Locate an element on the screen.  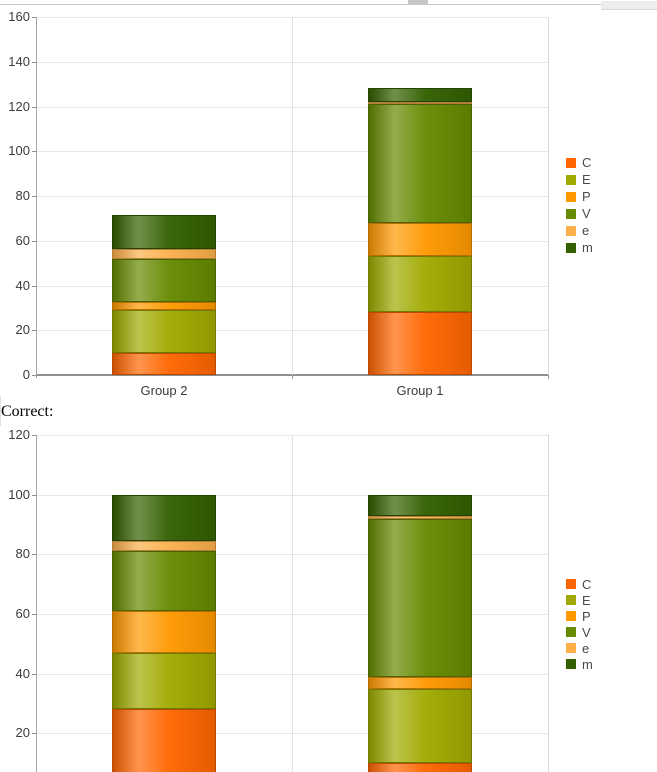
bar-Group 1 is located at coordinates (420, 196).